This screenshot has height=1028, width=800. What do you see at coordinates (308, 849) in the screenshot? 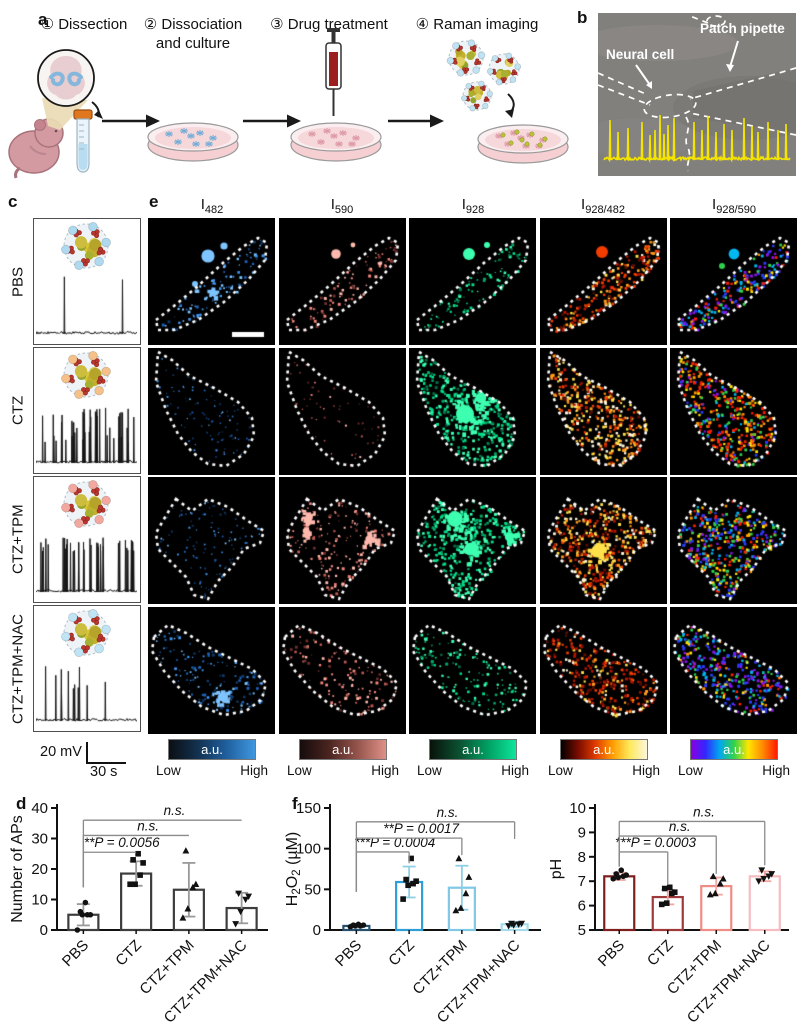
I see `svg-text: 100` at bounding box center [308, 849].